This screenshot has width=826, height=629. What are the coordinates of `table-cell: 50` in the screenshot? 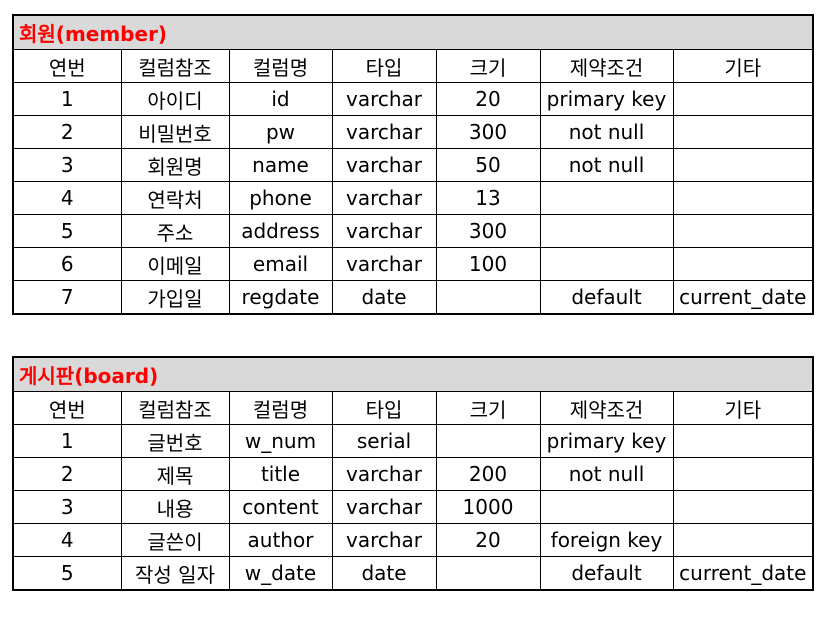 It's located at (488, 165).